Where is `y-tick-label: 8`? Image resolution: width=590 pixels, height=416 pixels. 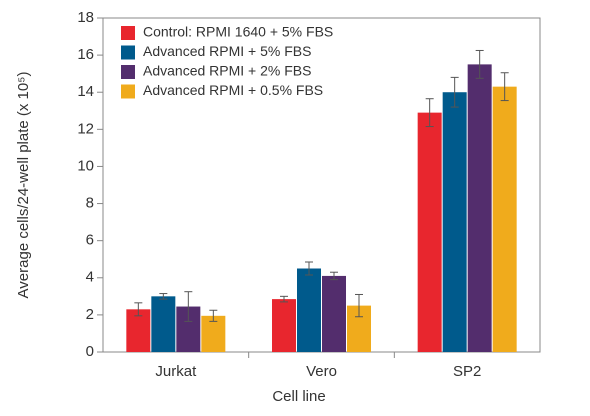
y-tick-label: 8 is located at coordinates (90, 203).